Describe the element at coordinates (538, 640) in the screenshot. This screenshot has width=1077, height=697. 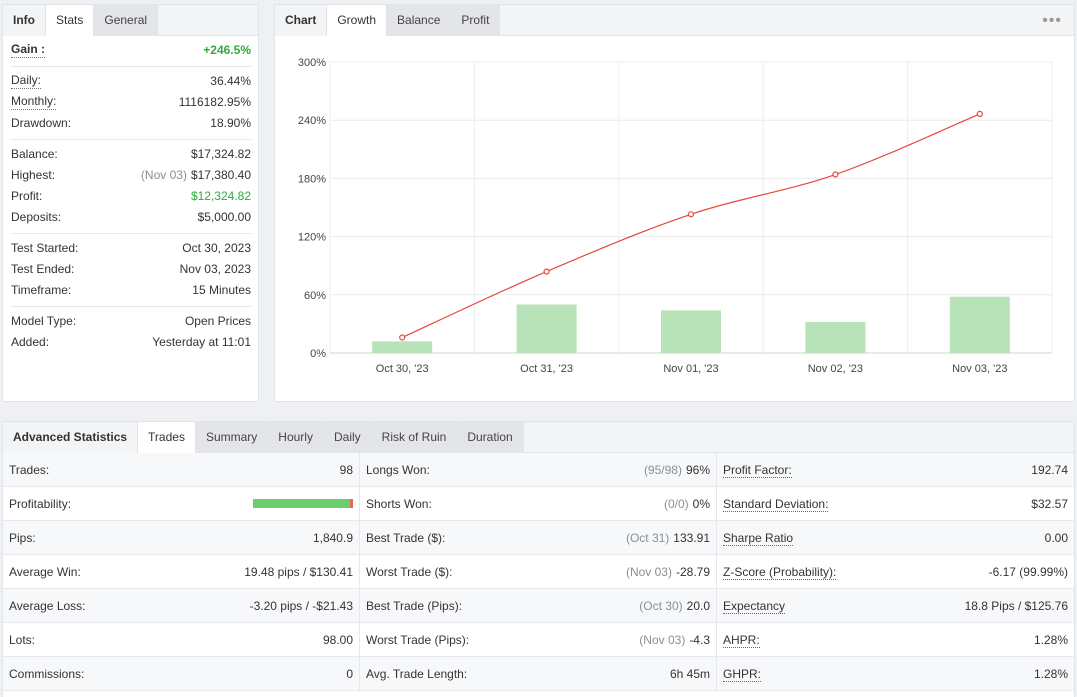
I see `stat-row: Worst Trade (Pips): (Nov 03) -4.3` at that location.